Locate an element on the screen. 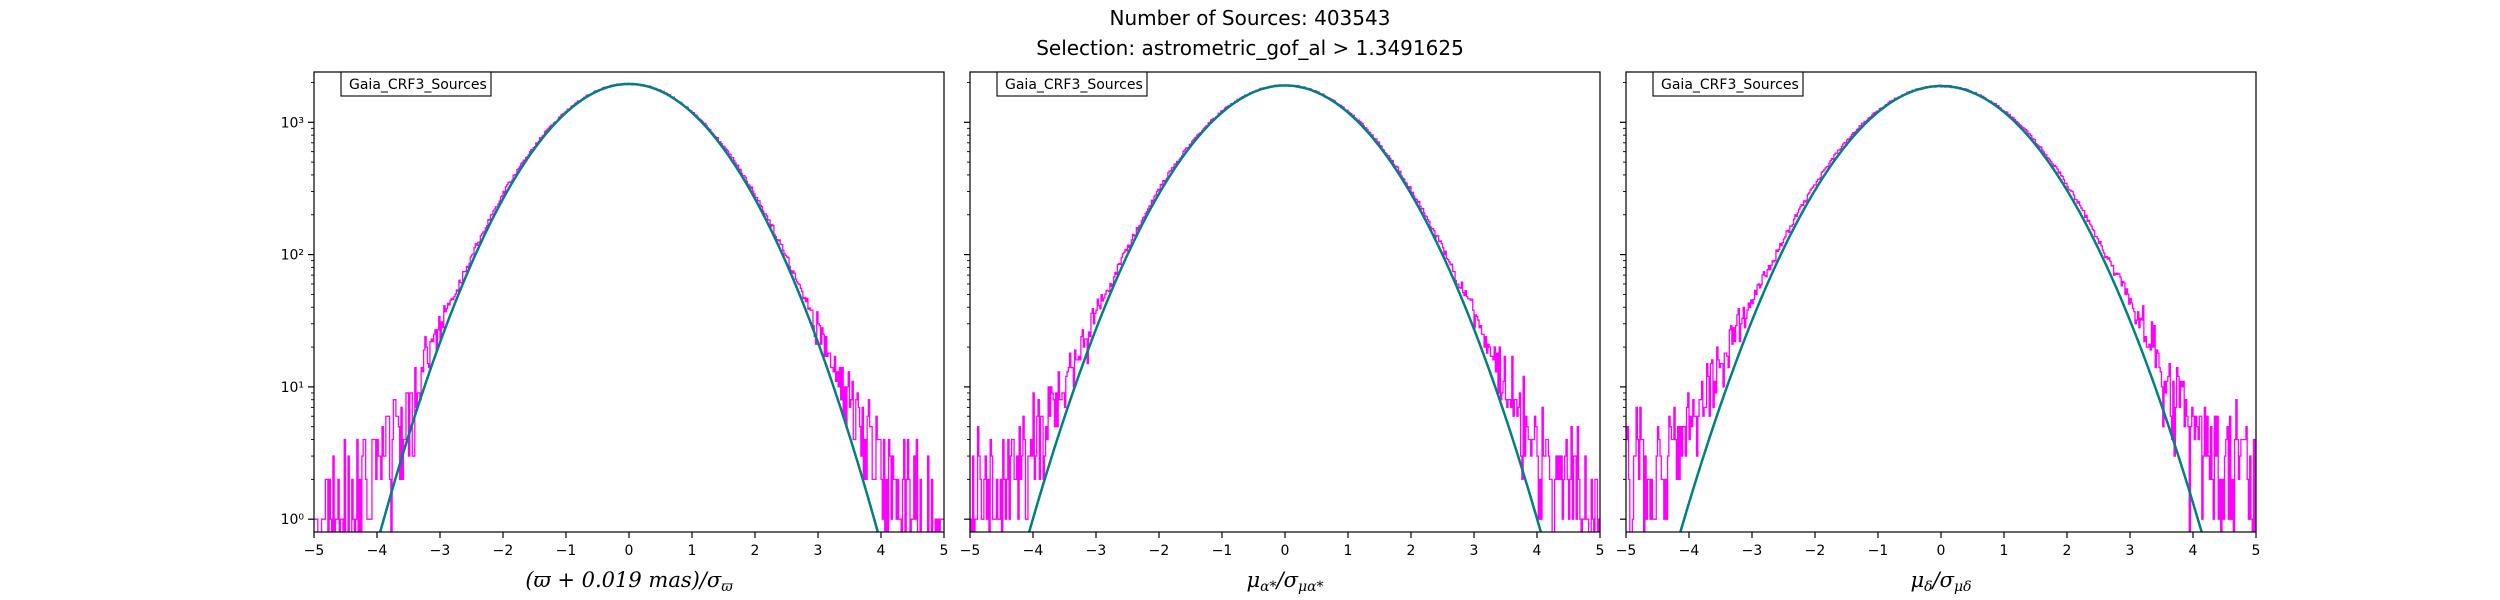  x-axis-label: μα*/σμα* is located at coordinates (1284, 581).